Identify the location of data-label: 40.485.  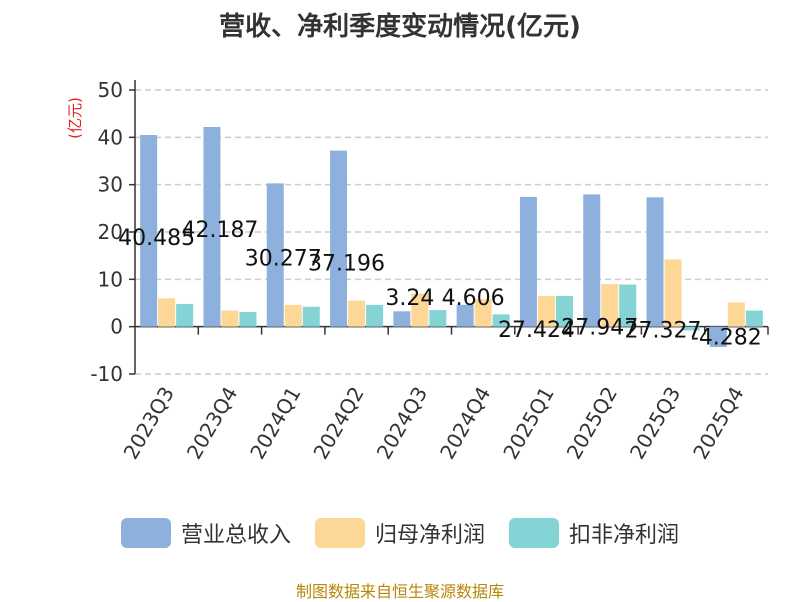
(156, 238).